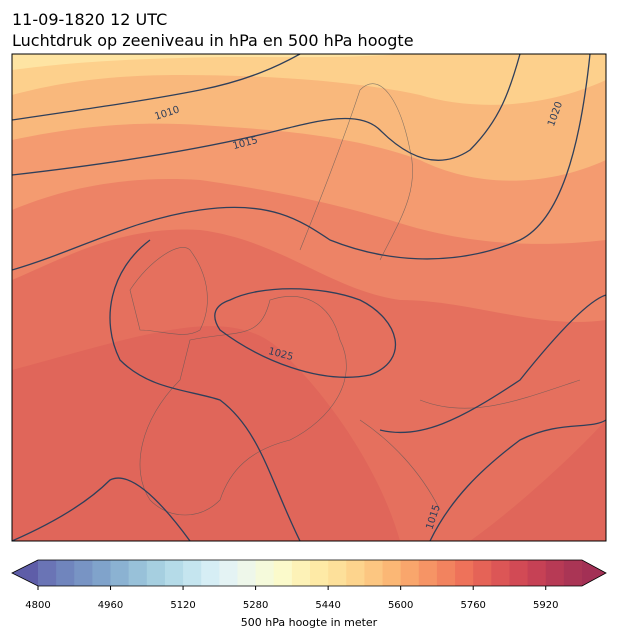 The image size is (618, 643). I want to click on colorbar: 4800 4960 5120 5280 5440 5600 5760 5920, so click(309, 585).